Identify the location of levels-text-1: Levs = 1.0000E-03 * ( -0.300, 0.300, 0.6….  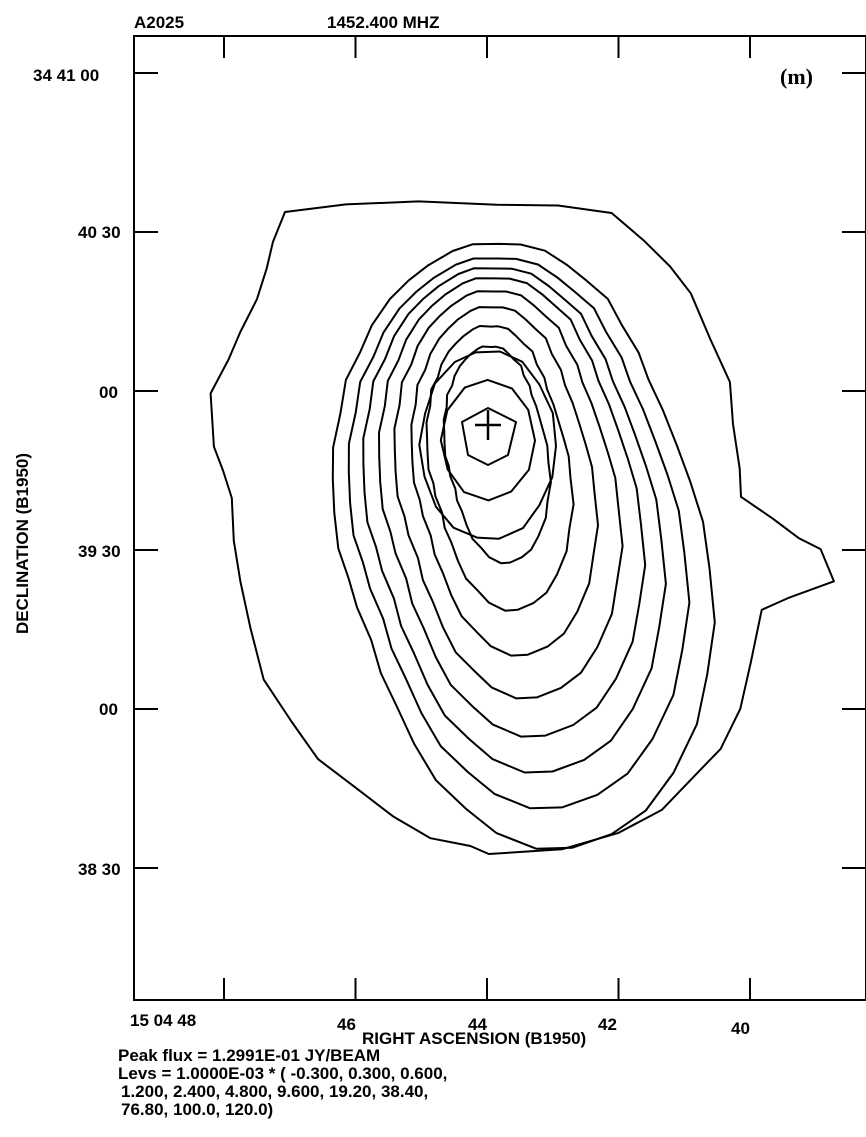
(283, 1073).